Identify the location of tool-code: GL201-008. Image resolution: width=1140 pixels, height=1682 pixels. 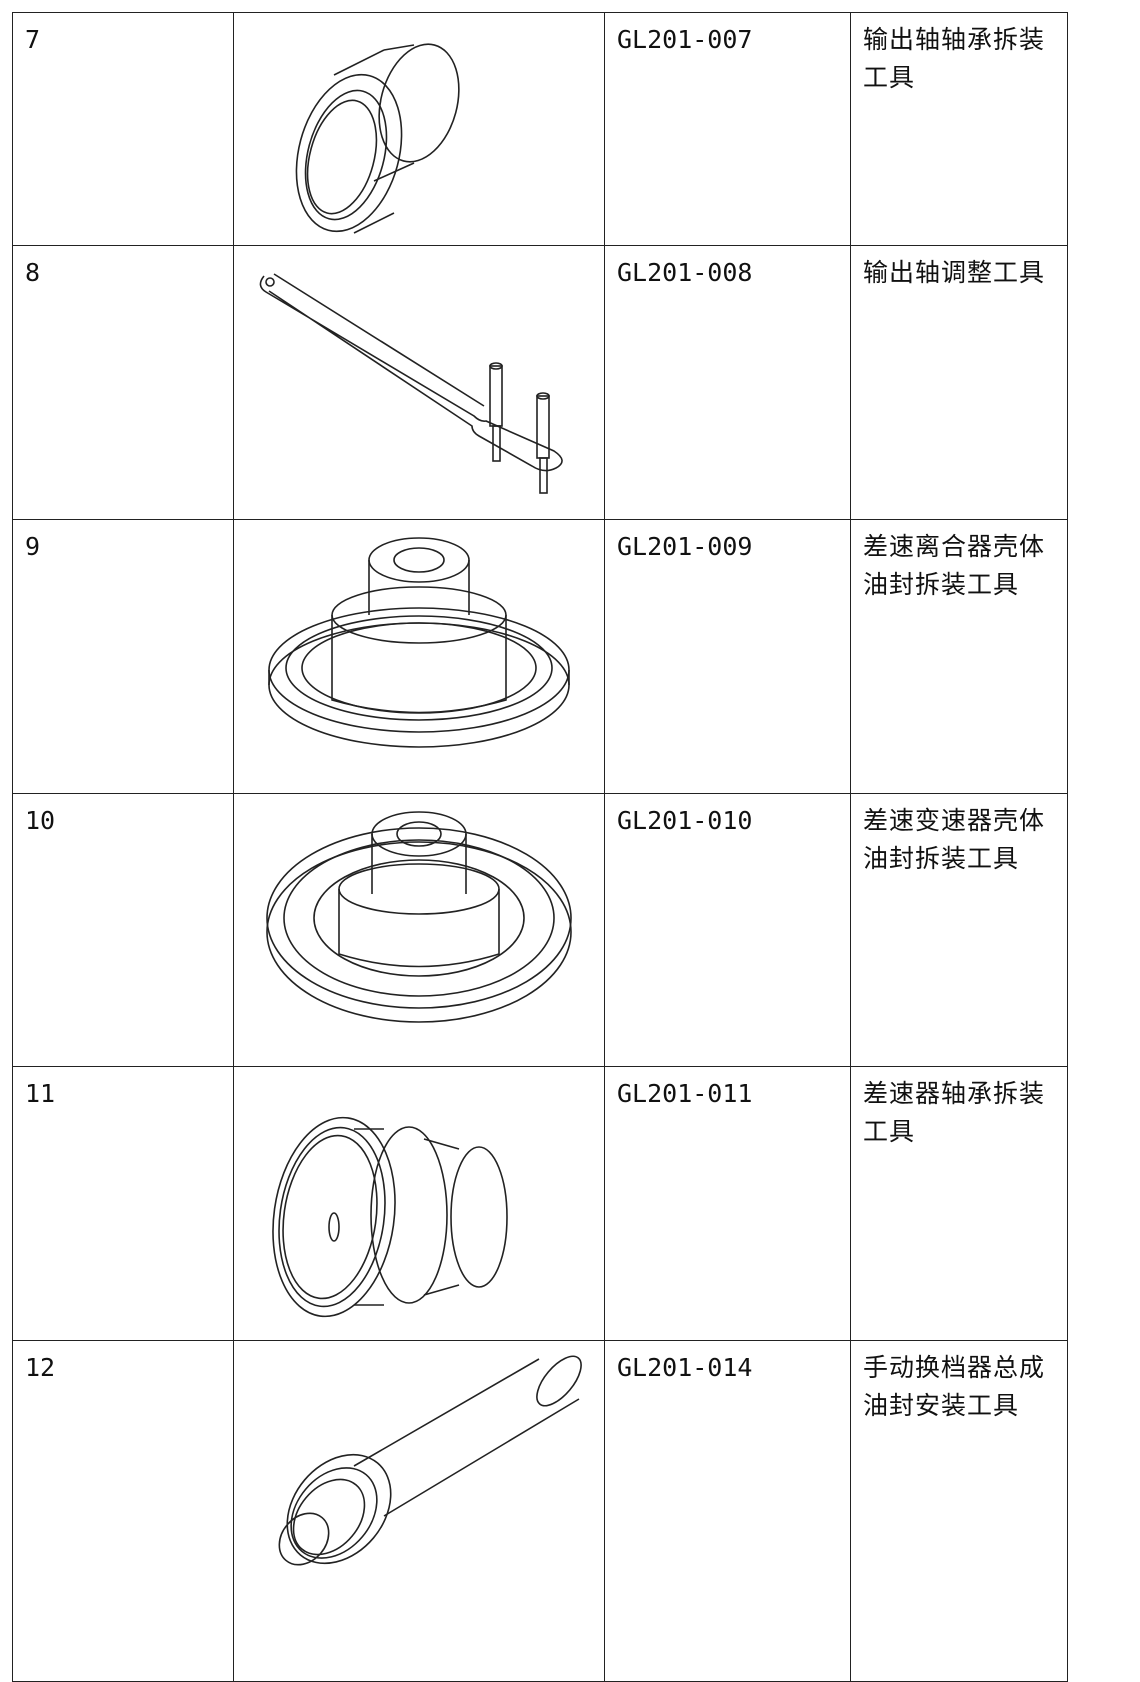
(727, 382).